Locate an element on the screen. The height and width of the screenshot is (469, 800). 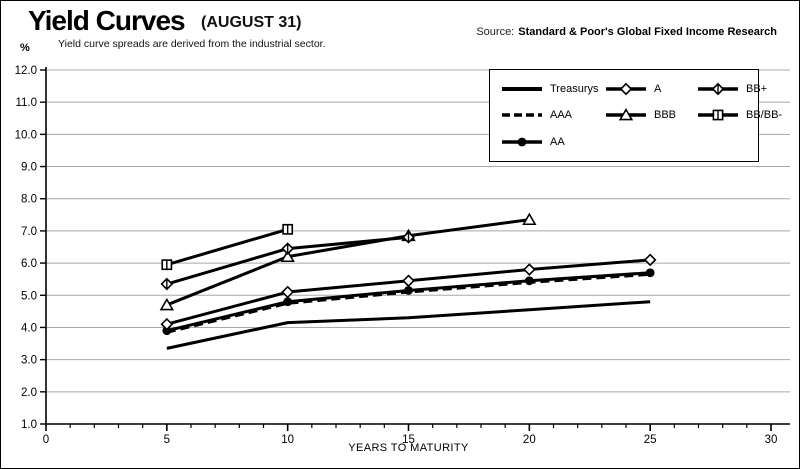
x-tick-label: 5 is located at coordinates (167, 440).